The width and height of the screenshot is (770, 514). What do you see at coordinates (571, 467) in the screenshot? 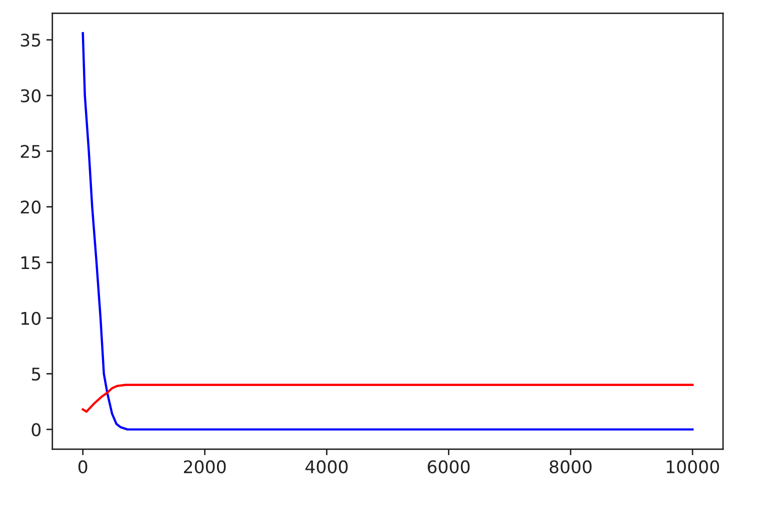
I see `x-tick-label: 8000` at bounding box center [571, 467].